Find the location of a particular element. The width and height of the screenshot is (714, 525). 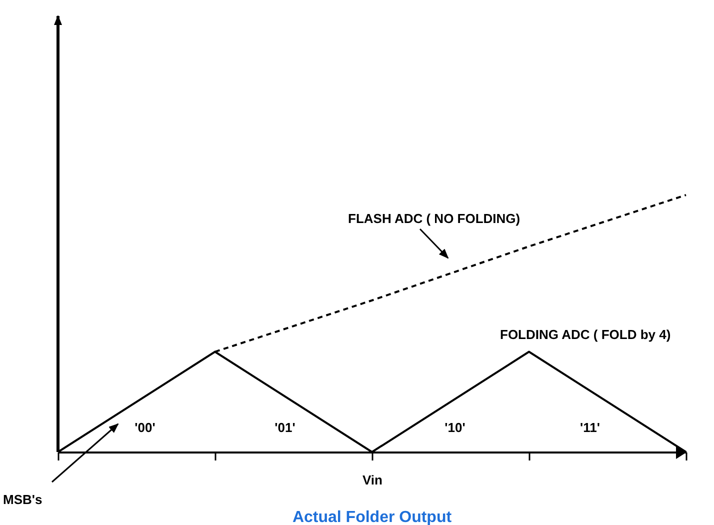

series-label: FLASH ADC ( NO FOLDING) is located at coordinates (434, 218).